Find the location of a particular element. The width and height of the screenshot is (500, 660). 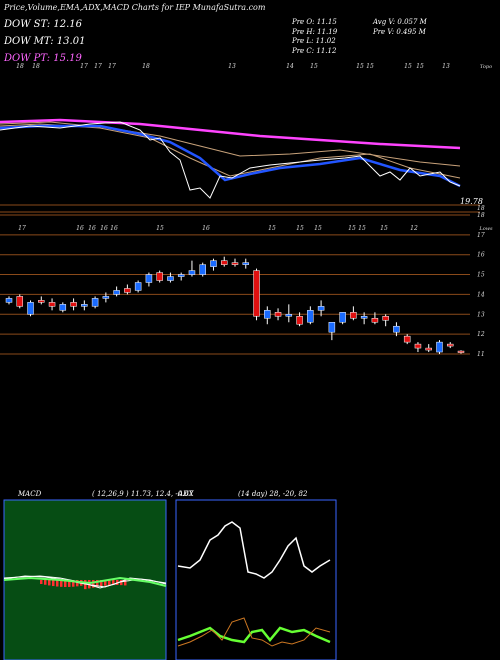

macd-params: ( 12,26,9 ) 11.73, 12.4, -0.67 is located at coordinates (143, 494).